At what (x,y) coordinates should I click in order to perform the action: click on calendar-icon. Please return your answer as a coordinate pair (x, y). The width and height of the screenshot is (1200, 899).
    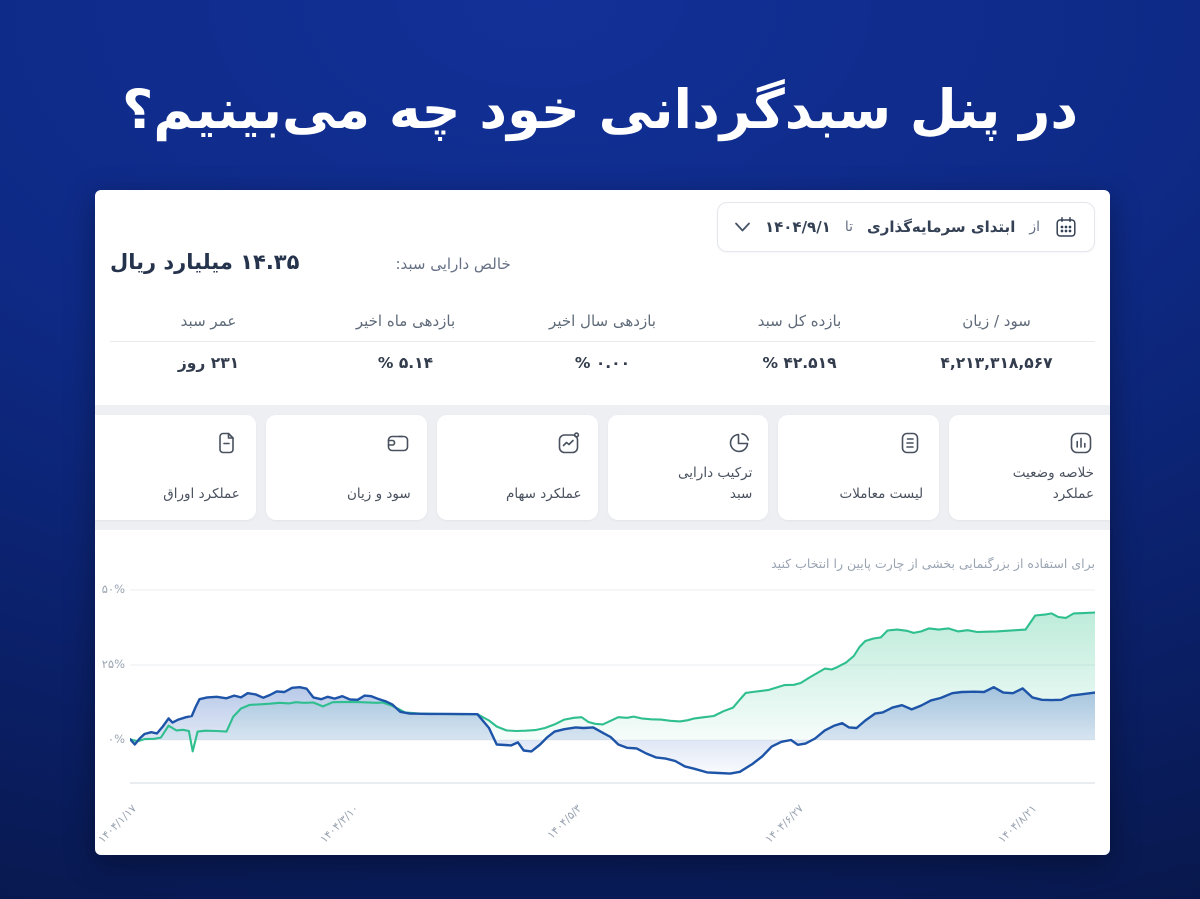
    Looking at the image, I should click on (1066, 227).